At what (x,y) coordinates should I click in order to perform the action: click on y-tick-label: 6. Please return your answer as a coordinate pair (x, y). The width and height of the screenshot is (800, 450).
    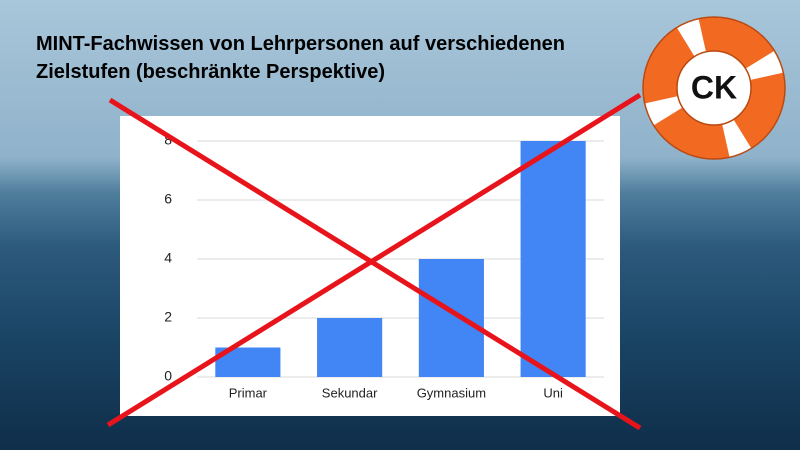
    Looking at the image, I should click on (168, 199).